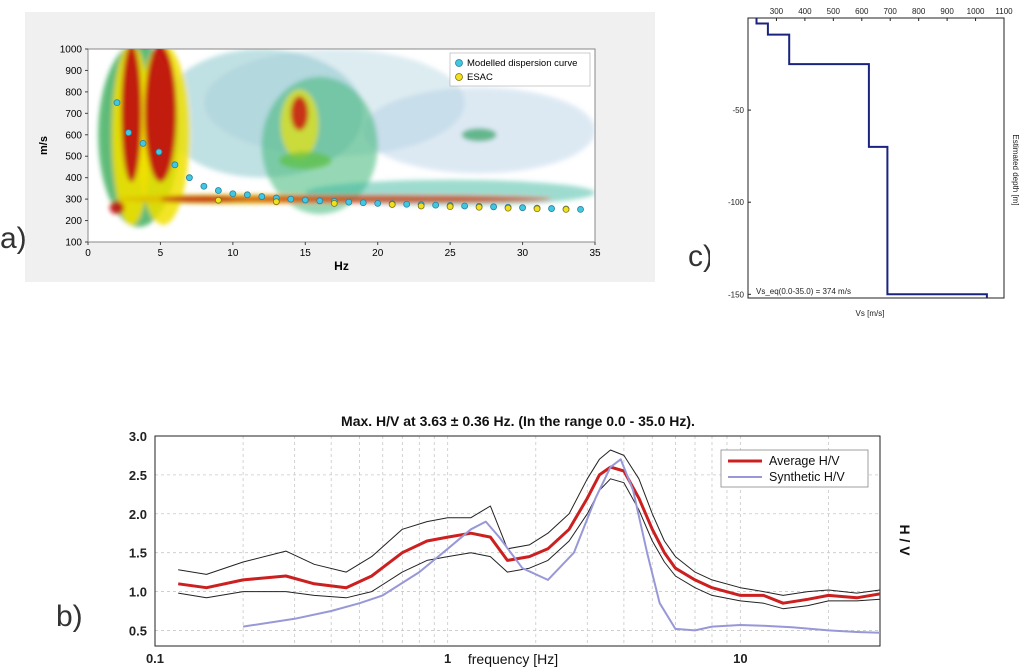  What do you see at coordinates (738, 110) in the screenshot?
I see `y-tick-label-c: -50` at bounding box center [738, 110].